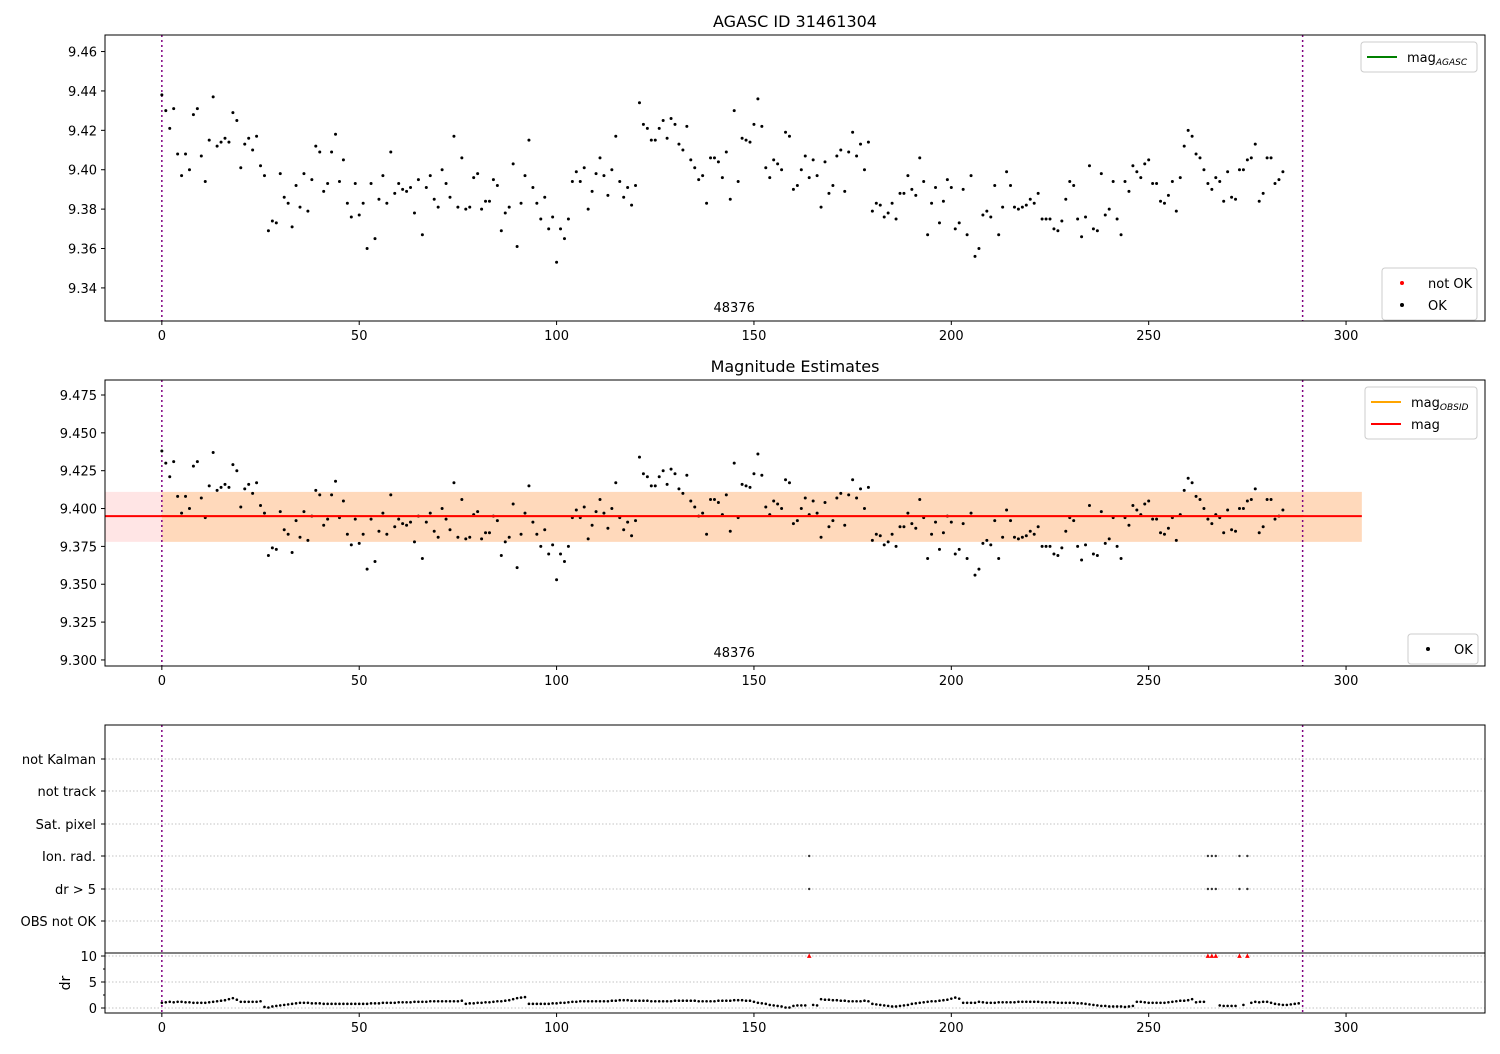 This screenshot has height=1054, width=1500. I want to click on flag-category-label: not track, so click(66, 792).